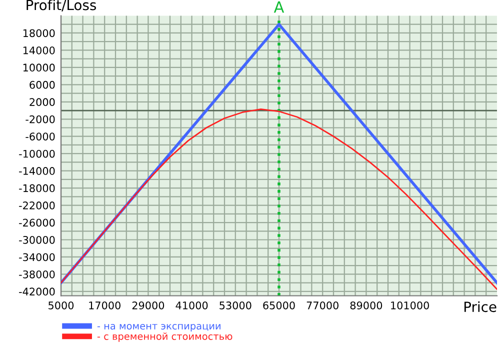  What do you see at coordinates (37, 188) in the screenshot?
I see `y-tick-label: -18000` at bounding box center [37, 188].